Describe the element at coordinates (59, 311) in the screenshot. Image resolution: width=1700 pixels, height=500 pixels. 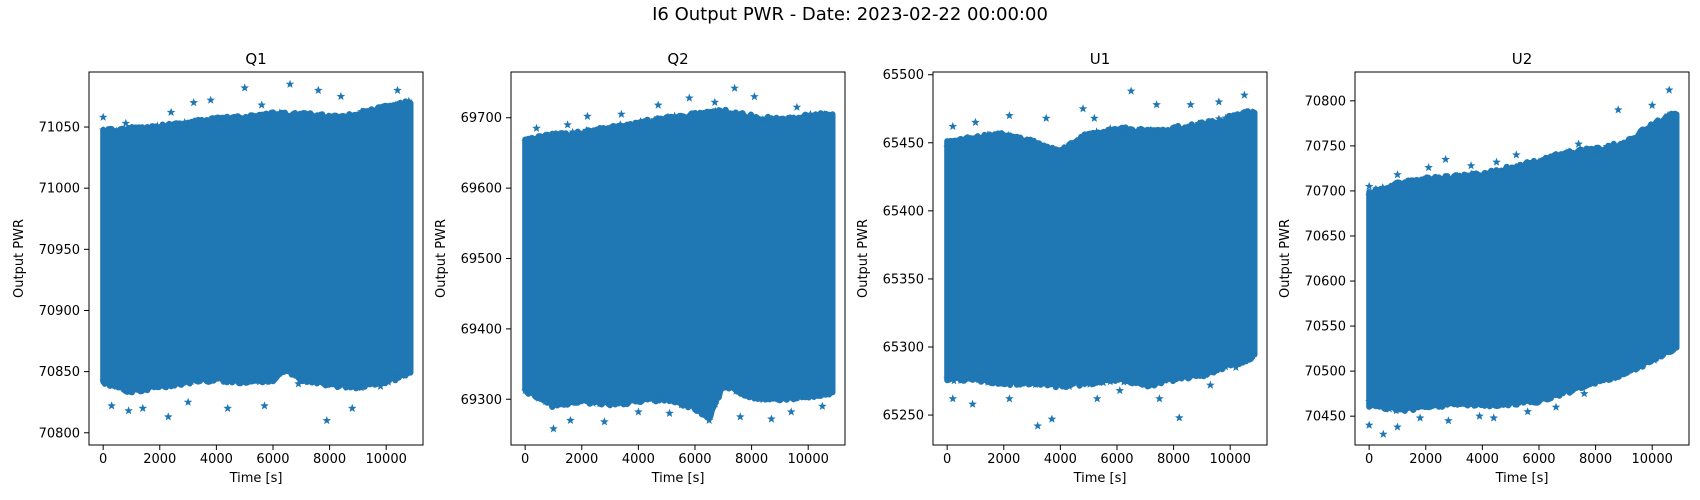
I see `y-tick-label: 70900` at that location.